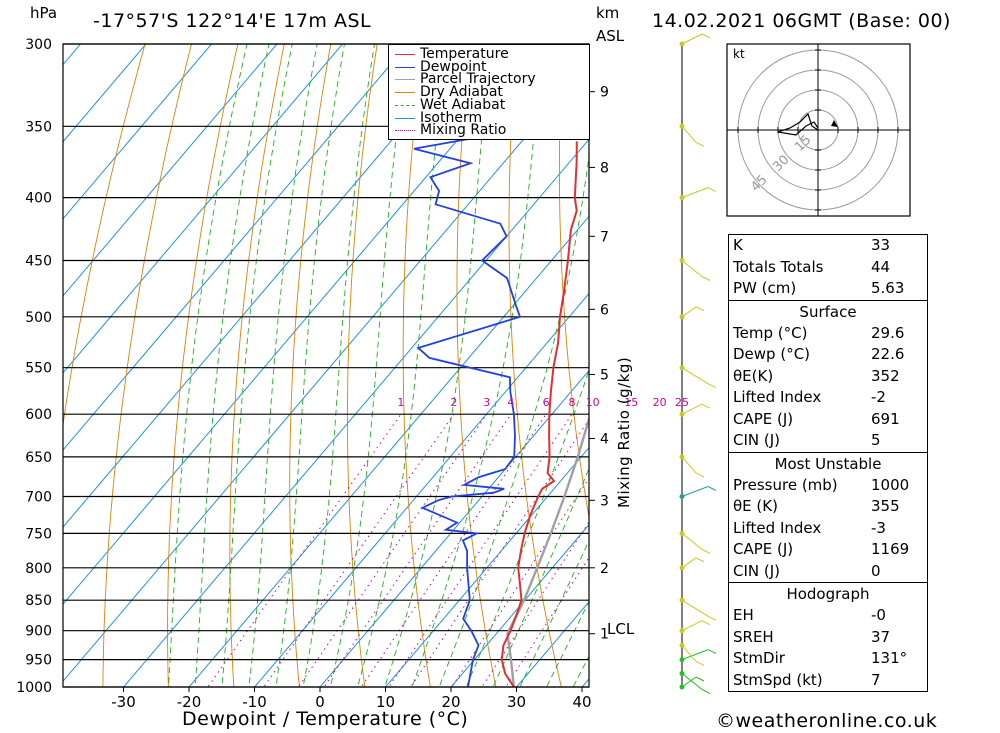 This screenshot has width=1000, height=733. What do you see at coordinates (189, 702) in the screenshot?
I see `x-tick-label: -20` at bounding box center [189, 702].